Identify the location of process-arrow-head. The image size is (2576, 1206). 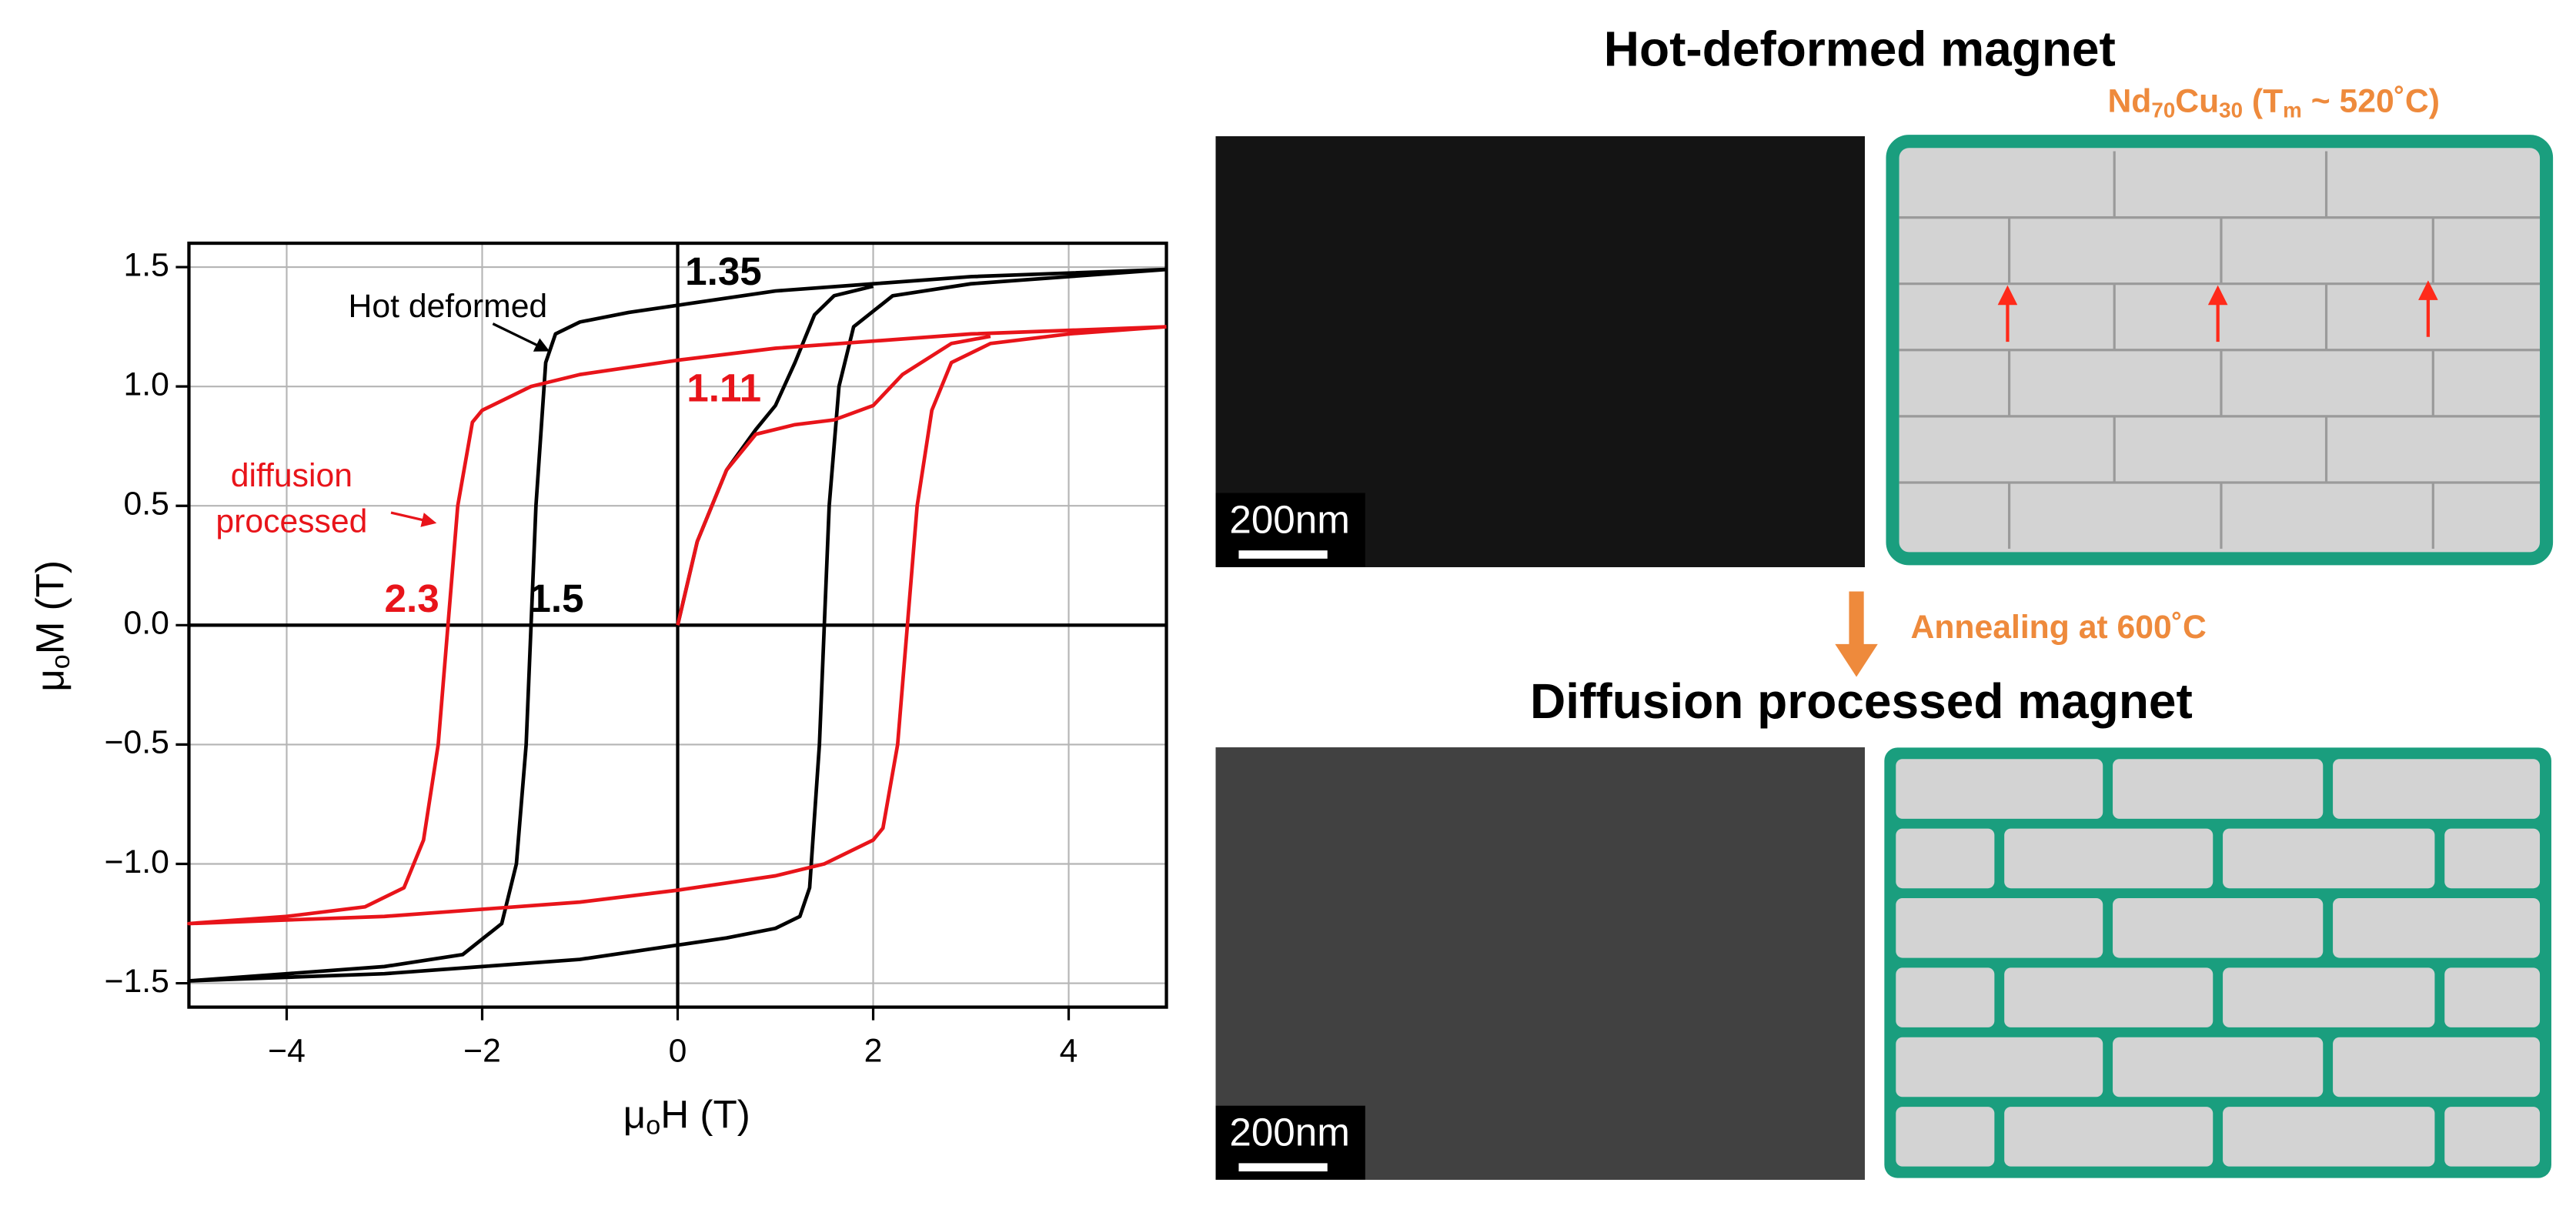
(1856, 660).